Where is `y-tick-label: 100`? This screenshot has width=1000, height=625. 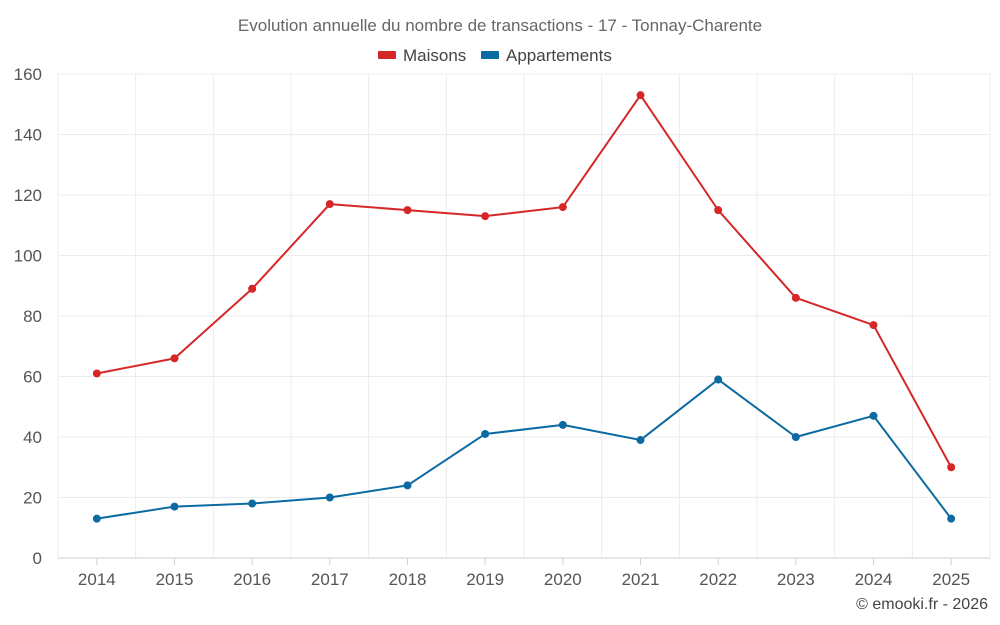 y-tick-label: 100 is located at coordinates (28, 256).